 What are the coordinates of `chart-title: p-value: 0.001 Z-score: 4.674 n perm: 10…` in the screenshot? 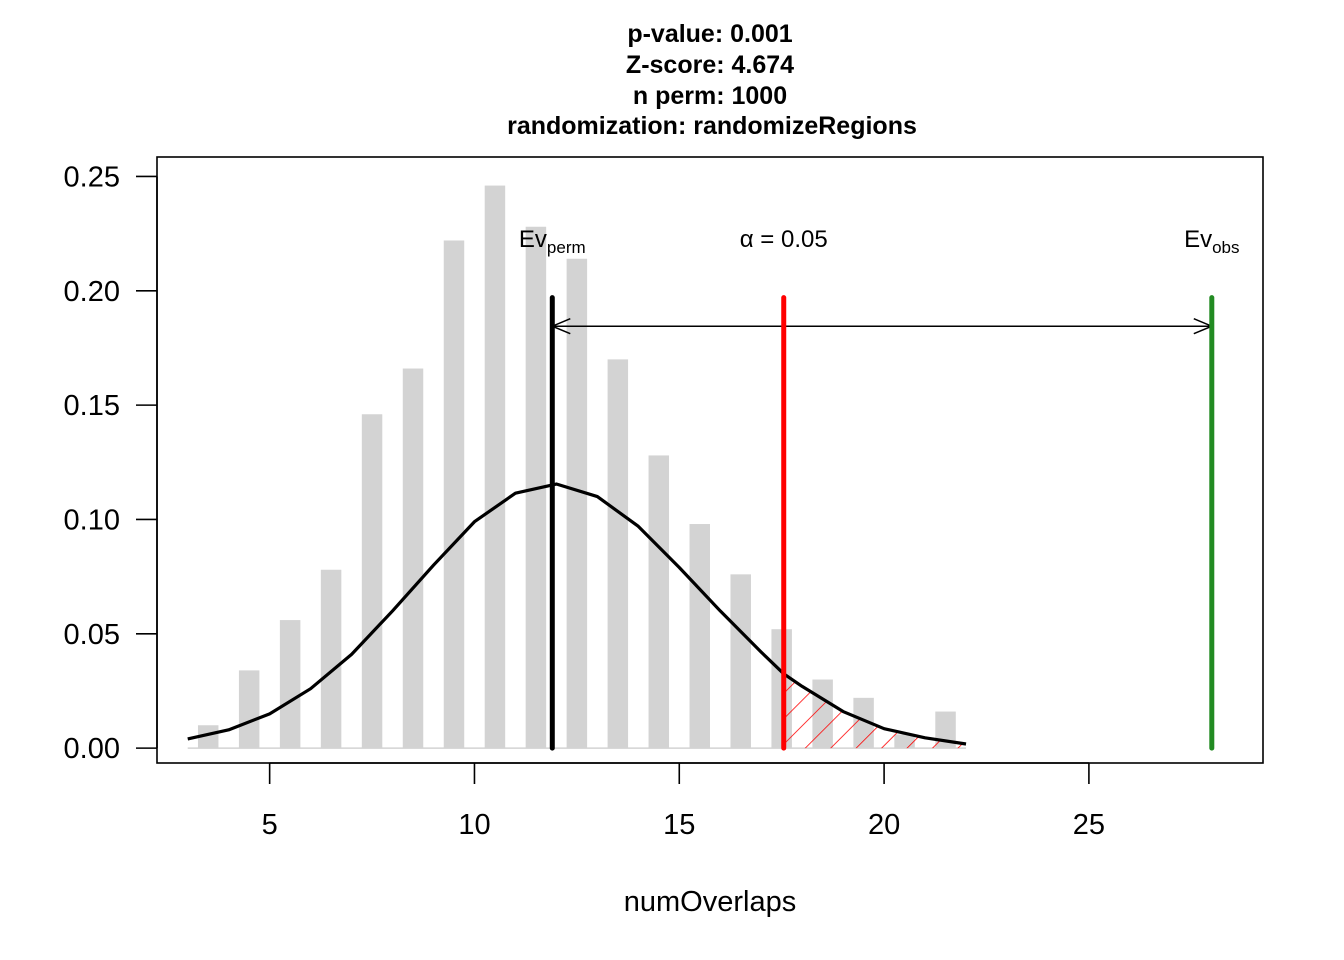 It's located at (712, 80).